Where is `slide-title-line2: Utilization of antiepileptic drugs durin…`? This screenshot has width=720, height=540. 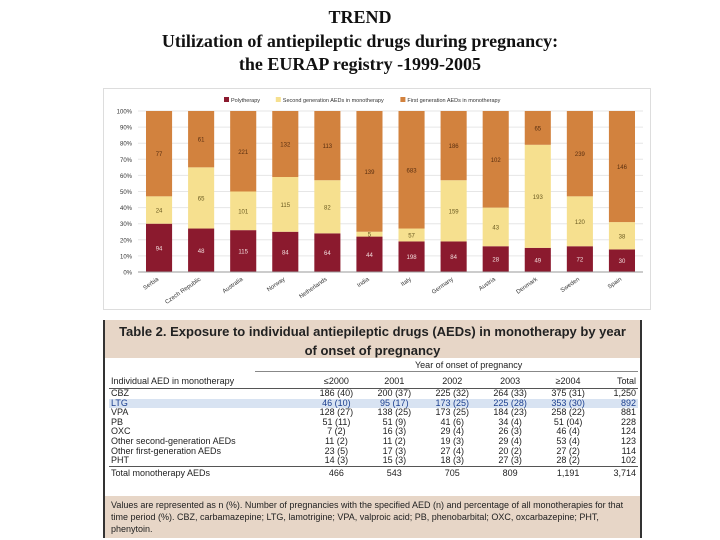
slide-title-line2: Utilization of antiepileptic drugs durin… is located at coordinates (360, 41).